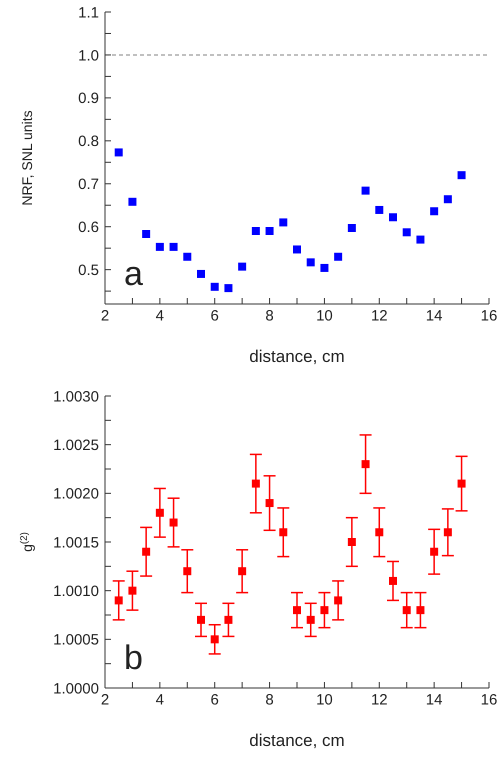 This screenshot has height=769, width=501. I want to click on y-tick-label: 1.0005, so click(76, 640).